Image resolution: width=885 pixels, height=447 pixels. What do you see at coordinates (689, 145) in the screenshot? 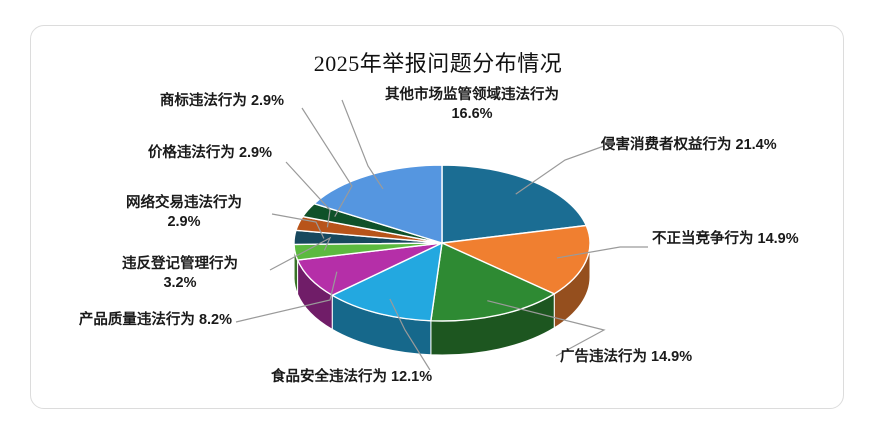
I see `pie-label-consumer-rights: 侵害消费者权益行为 21.4%` at bounding box center [689, 145].